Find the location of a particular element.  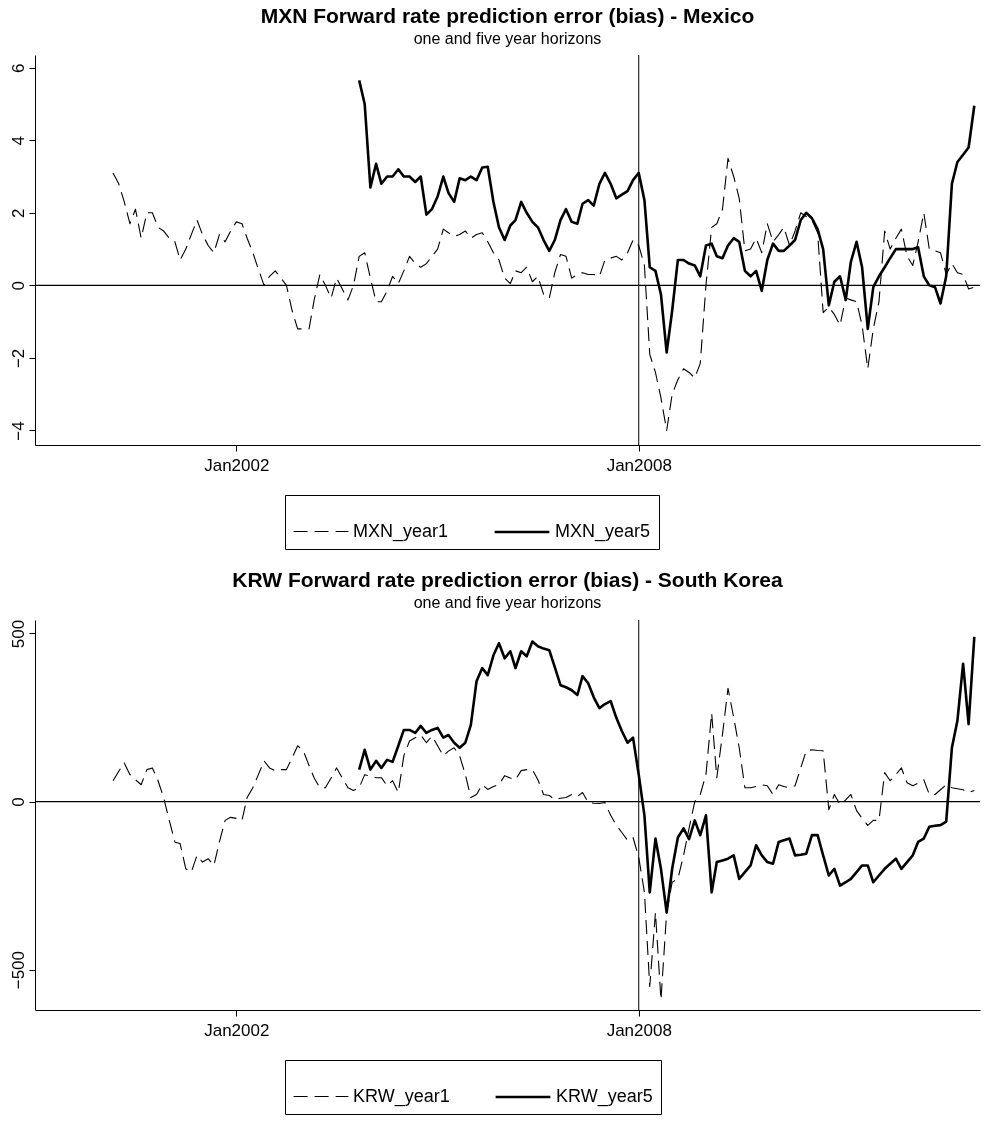

y-tick-label: −2 is located at coordinates (18, 358).